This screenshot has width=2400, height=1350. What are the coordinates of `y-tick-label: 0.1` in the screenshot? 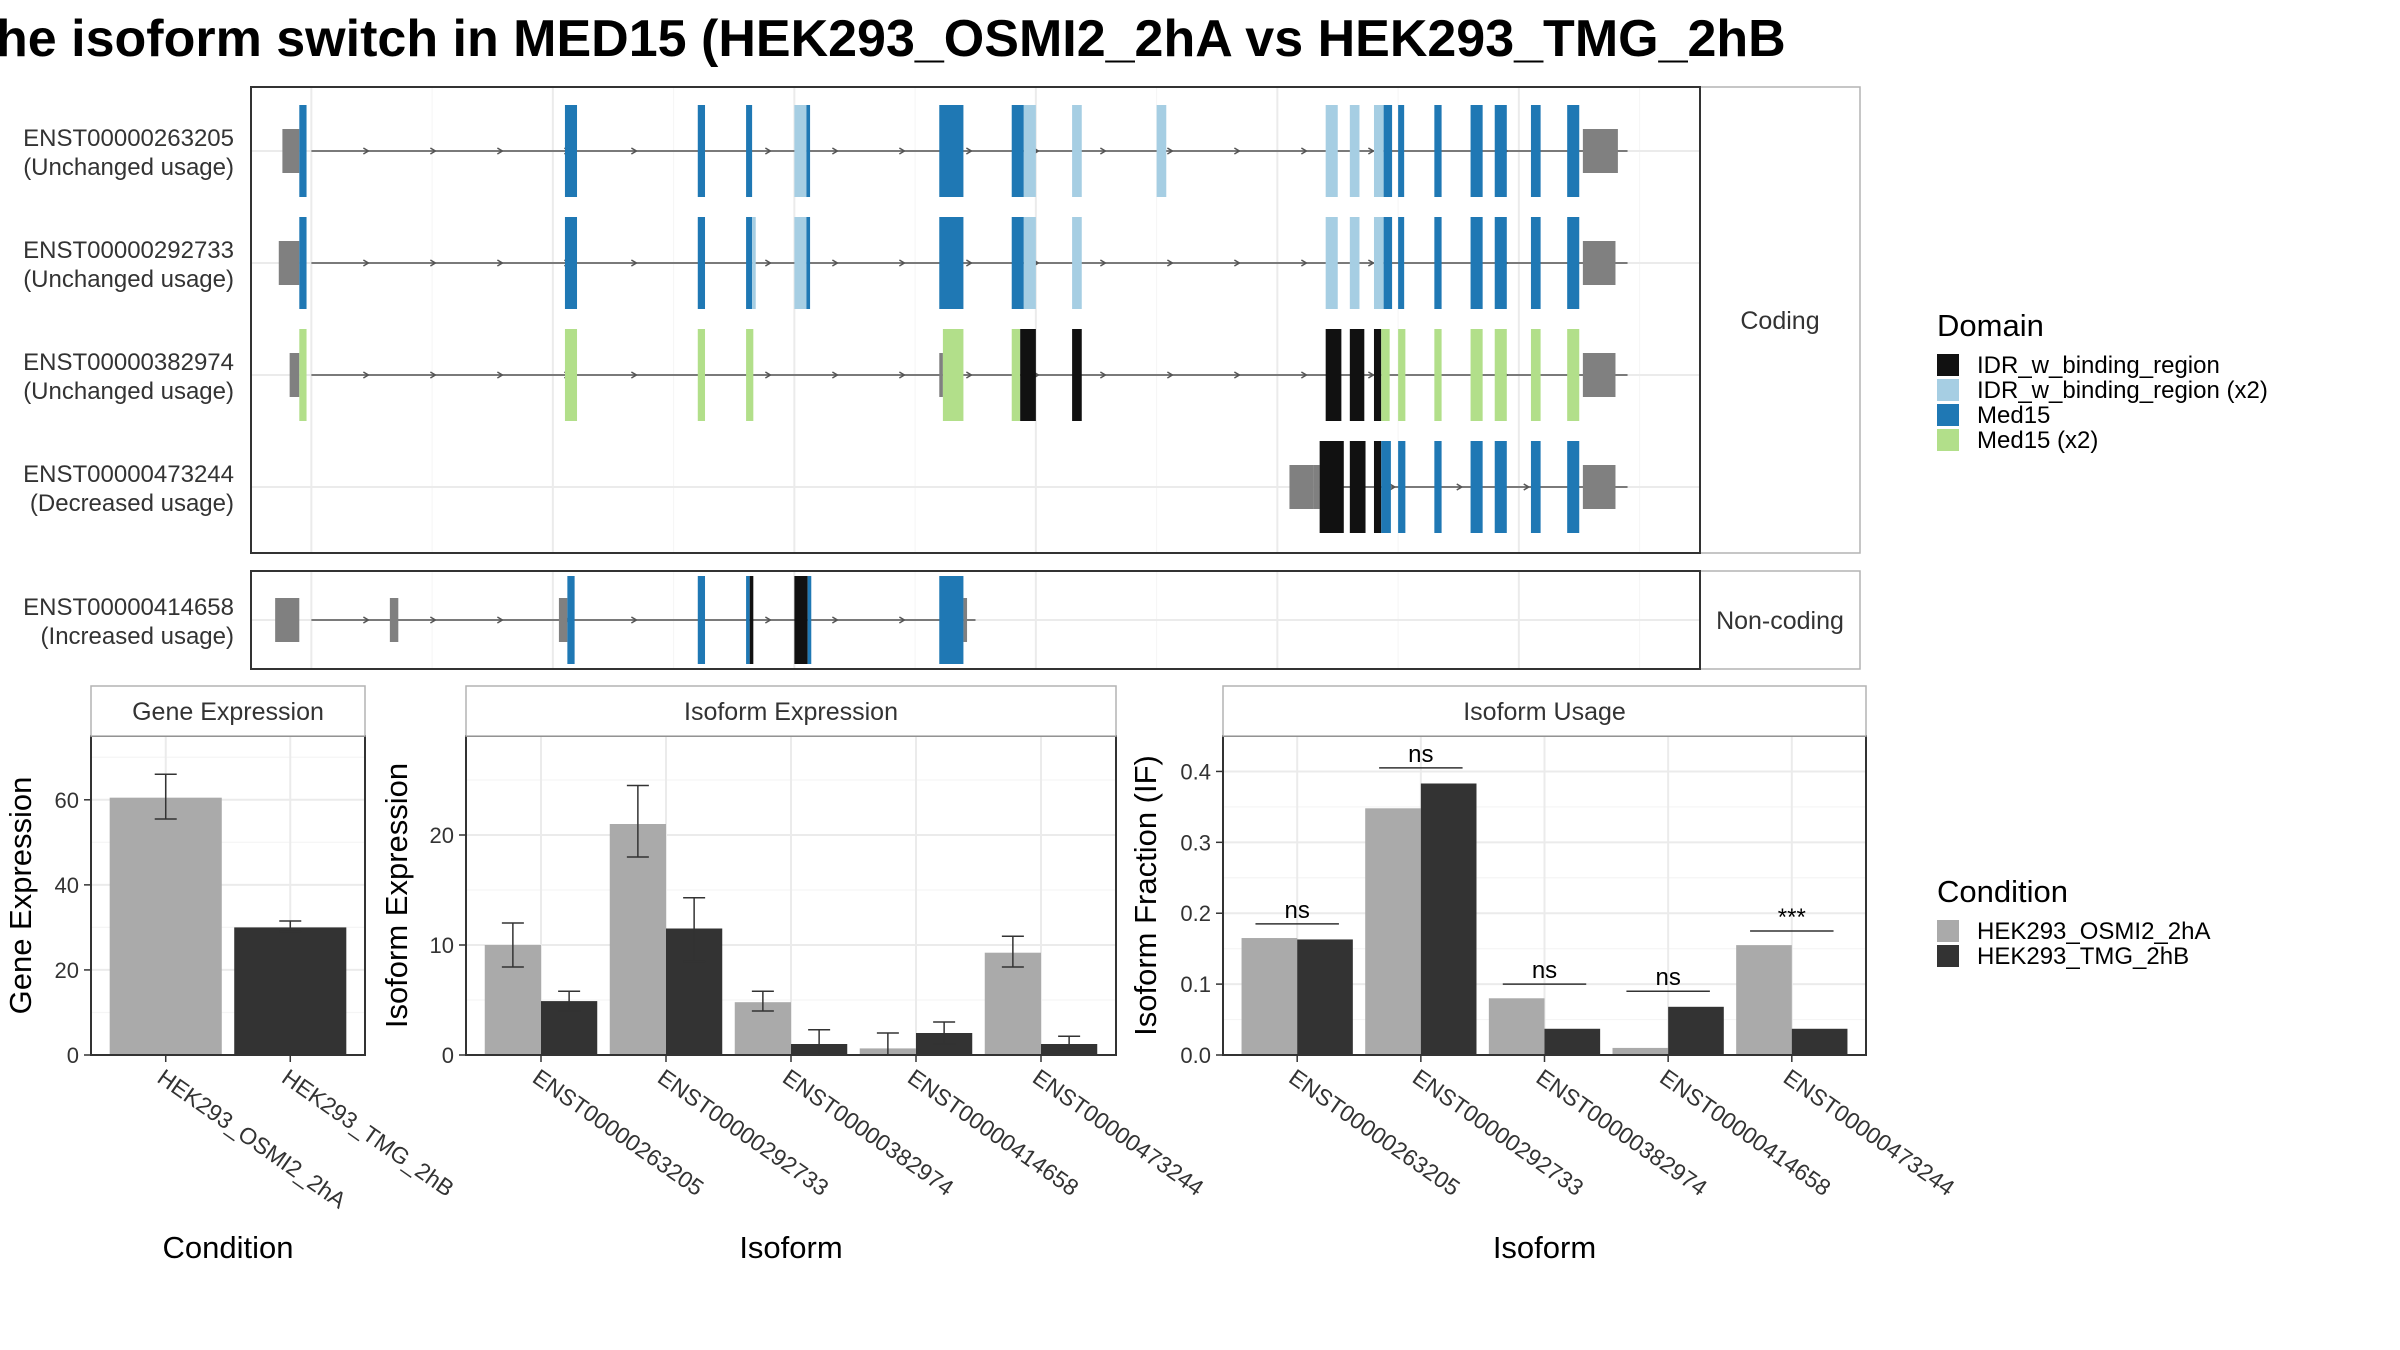 It's located at (1195, 984).